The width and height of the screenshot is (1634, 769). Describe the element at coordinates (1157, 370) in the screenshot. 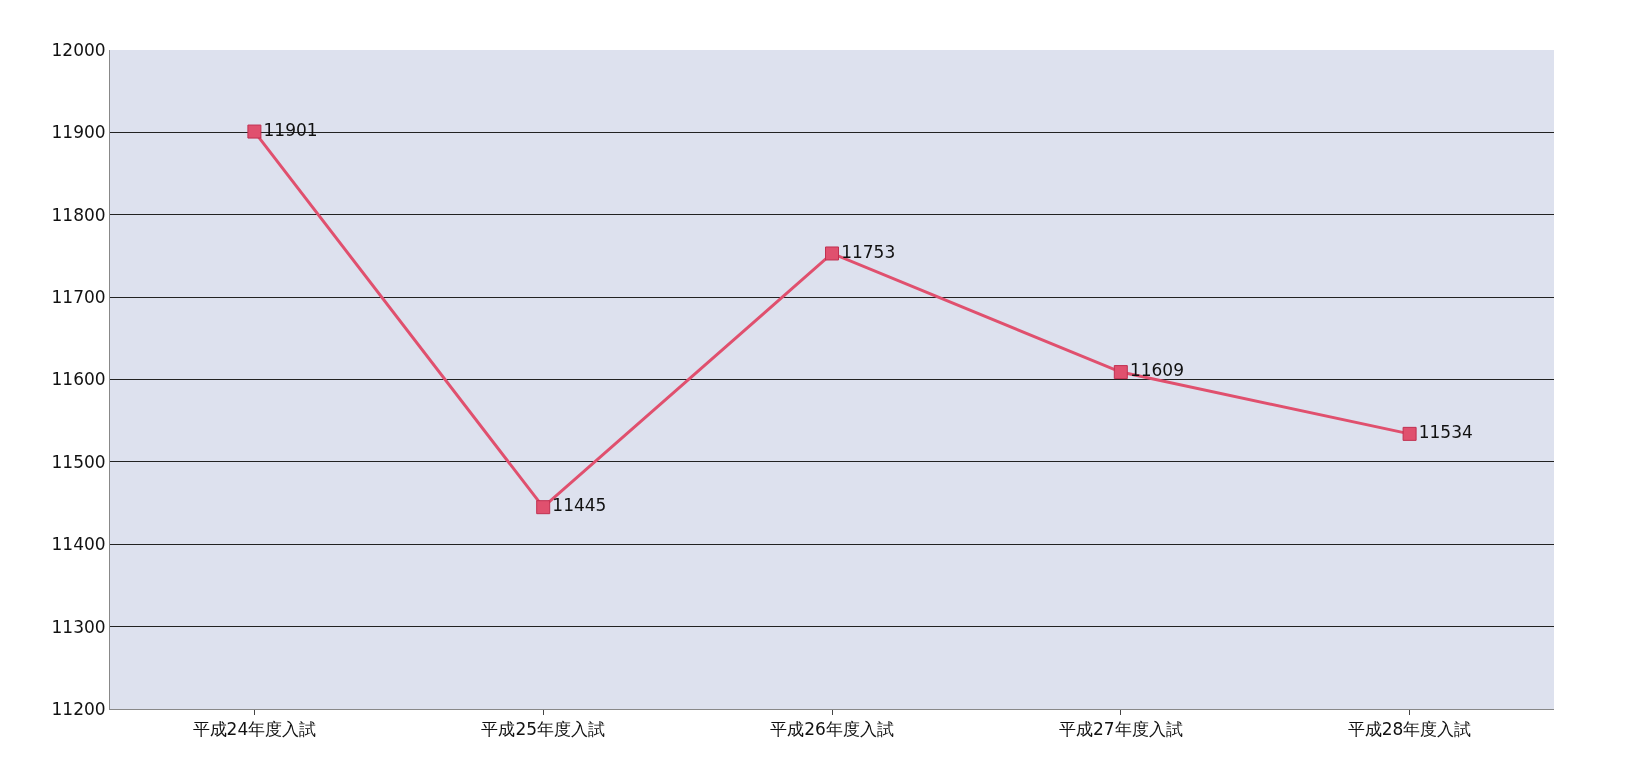

I see `data-label: 11609` at that location.